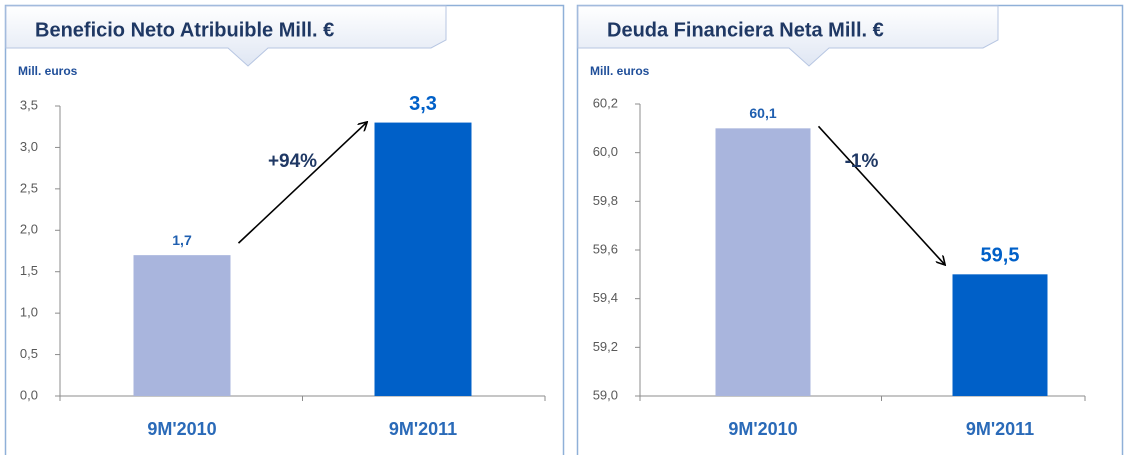 The image size is (1127, 460). I want to click on y-tick-label: 3,0, so click(29, 146).